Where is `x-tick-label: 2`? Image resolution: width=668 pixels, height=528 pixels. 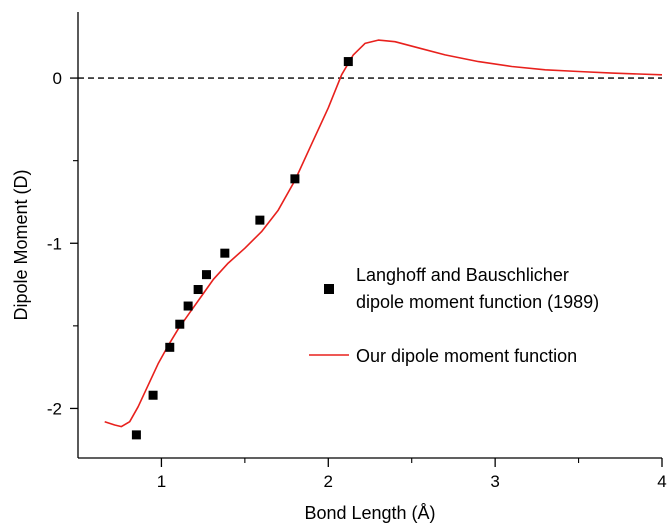 x-tick-label: 2 is located at coordinates (328, 481).